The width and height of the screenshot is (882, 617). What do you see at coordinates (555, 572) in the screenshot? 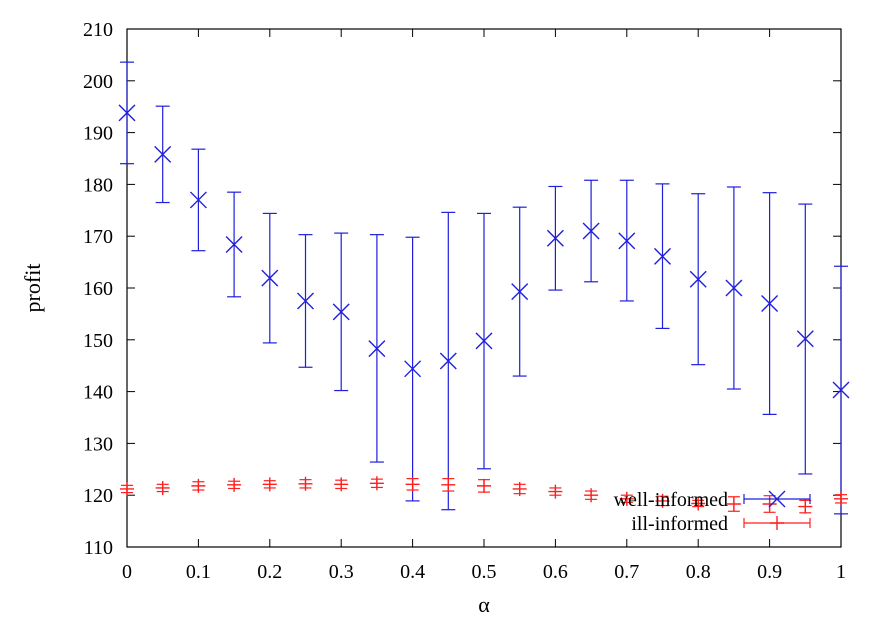
I see `x-tick-label: 0.6` at bounding box center [555, 572].